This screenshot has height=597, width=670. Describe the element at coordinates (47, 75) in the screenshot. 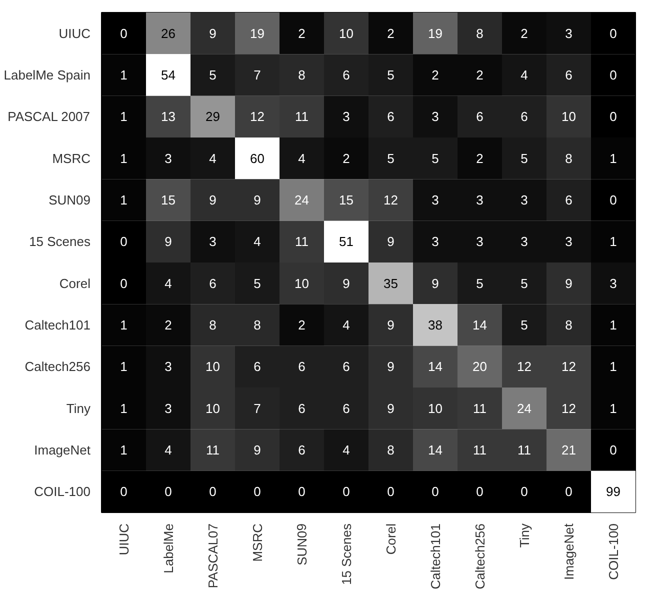

I see `y-tick-label: LabelMe Spain` at that location.